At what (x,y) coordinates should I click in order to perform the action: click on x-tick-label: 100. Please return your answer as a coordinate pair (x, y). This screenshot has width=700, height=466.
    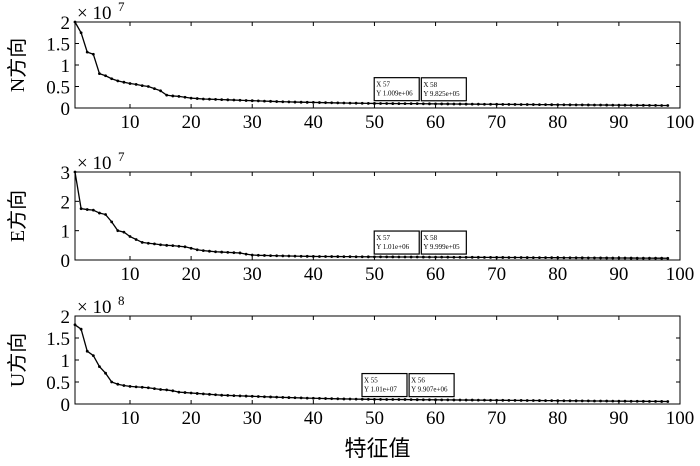
    Looking at the image, I should click on (680, 418).